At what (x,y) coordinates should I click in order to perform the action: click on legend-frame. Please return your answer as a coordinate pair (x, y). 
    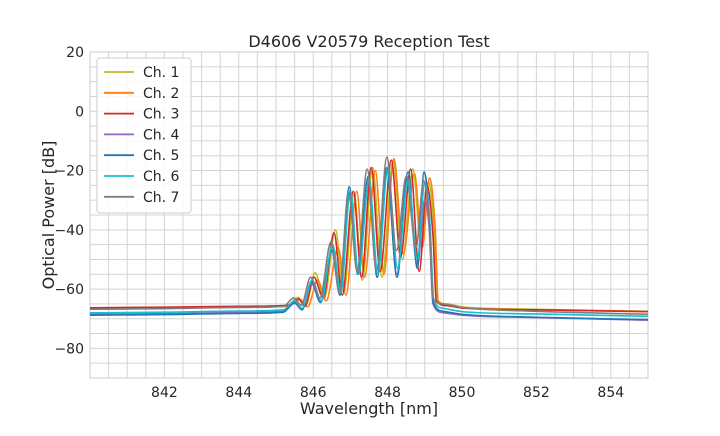
    Looking at the image, I should click on (144, 135).